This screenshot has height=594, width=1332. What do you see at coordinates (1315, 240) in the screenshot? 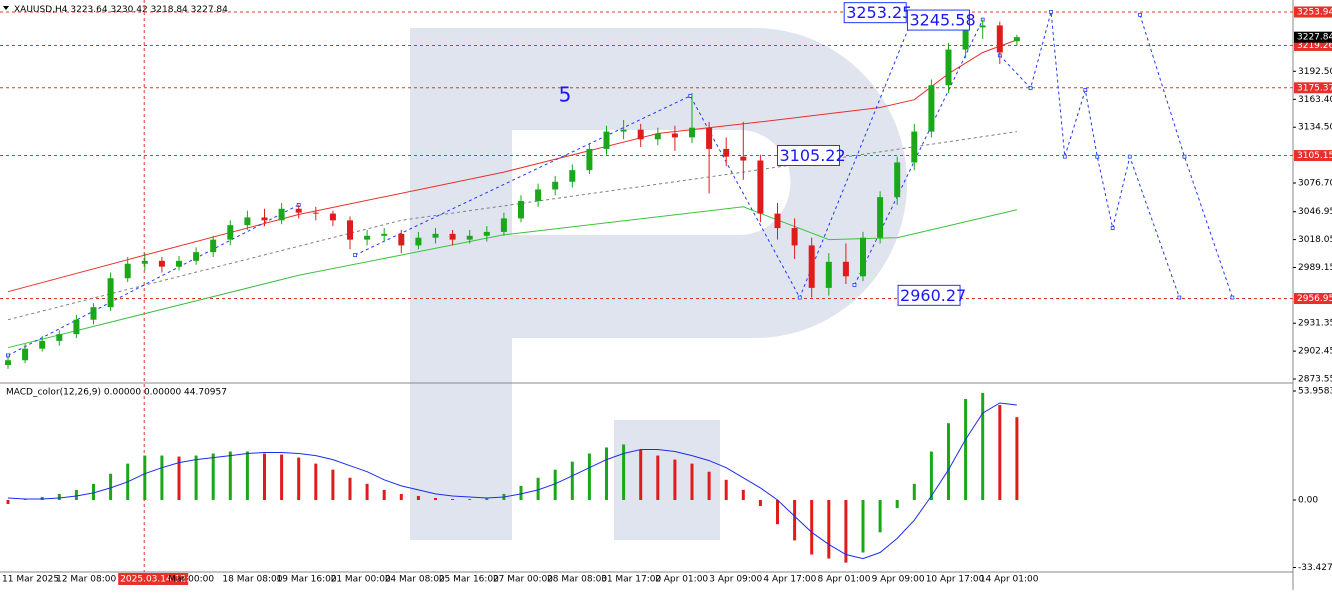
I see `y-tick-label: 3018.05` at bounding box center [1315, 240].